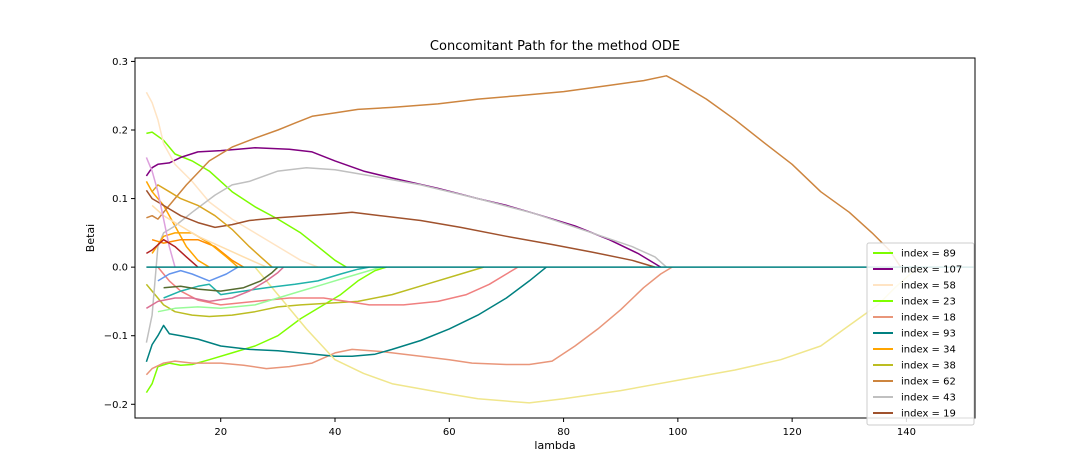 Image resolution: width=1083 pixels, height=470 pixels. Describe the element at coordinates (928, 366) in the screenshot. I see `legend-label: index = 38` at that location.